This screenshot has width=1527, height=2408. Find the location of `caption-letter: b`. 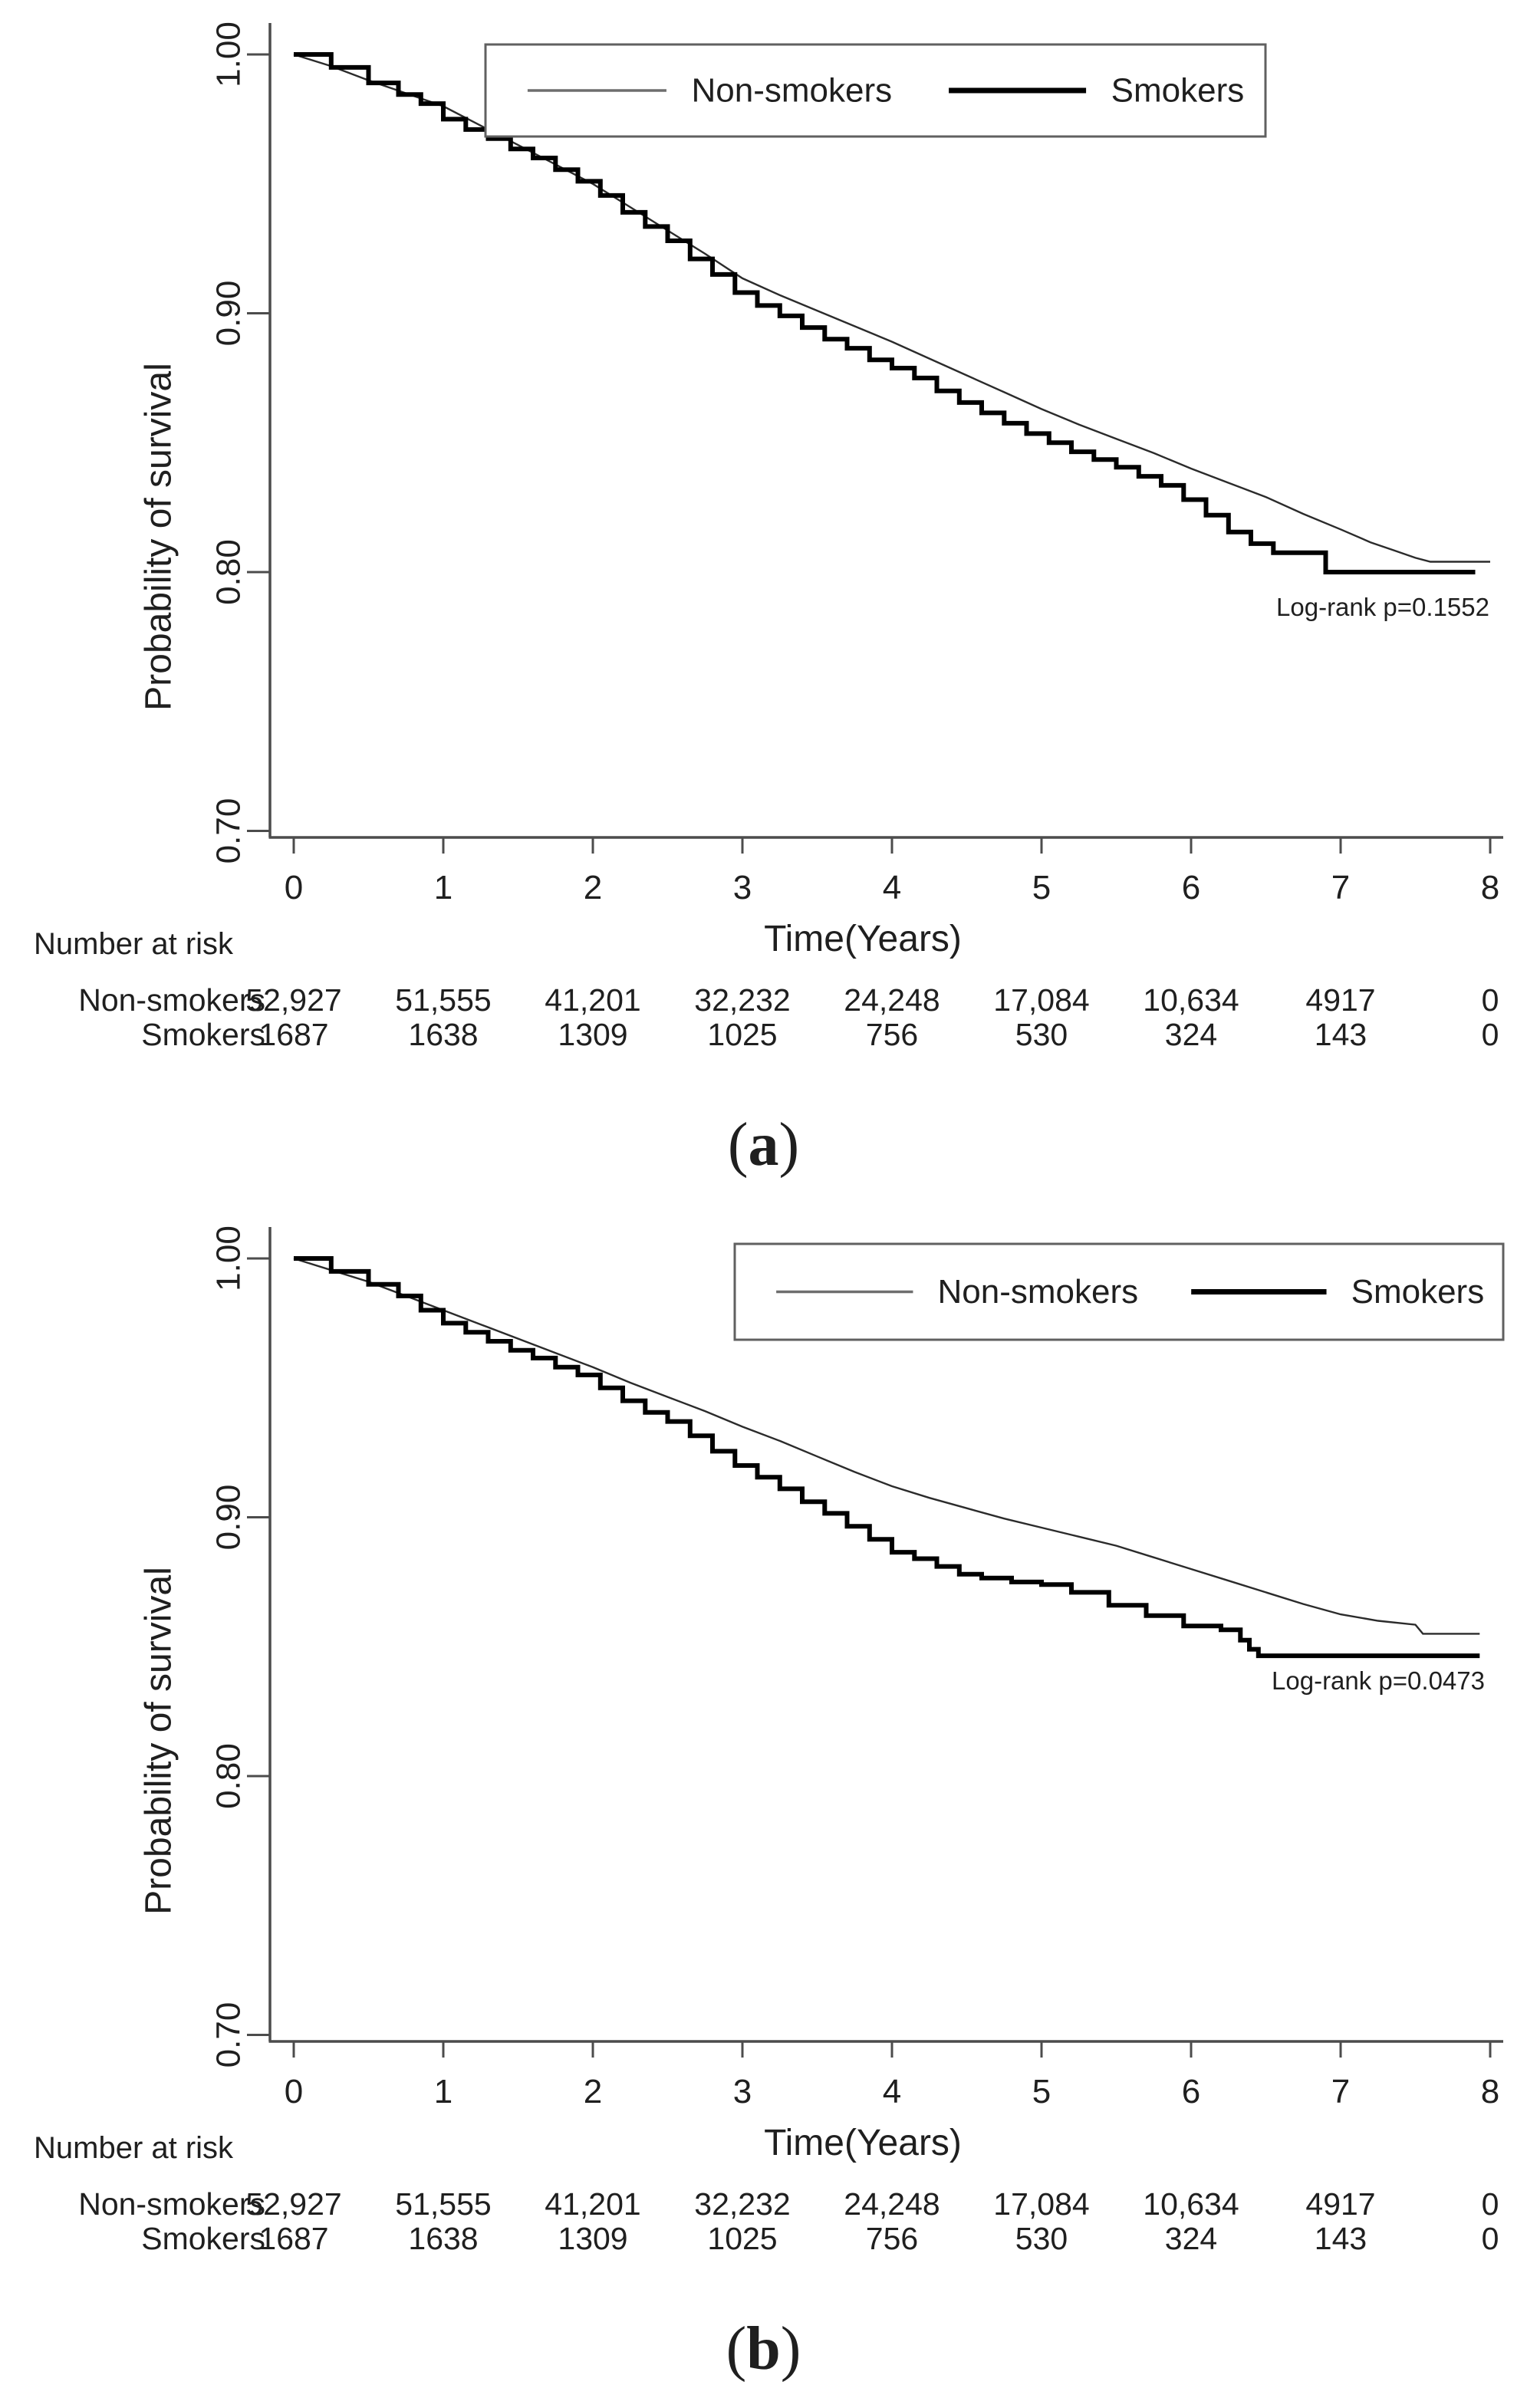

caption-letter: b is located at coordinates (763, 2349).